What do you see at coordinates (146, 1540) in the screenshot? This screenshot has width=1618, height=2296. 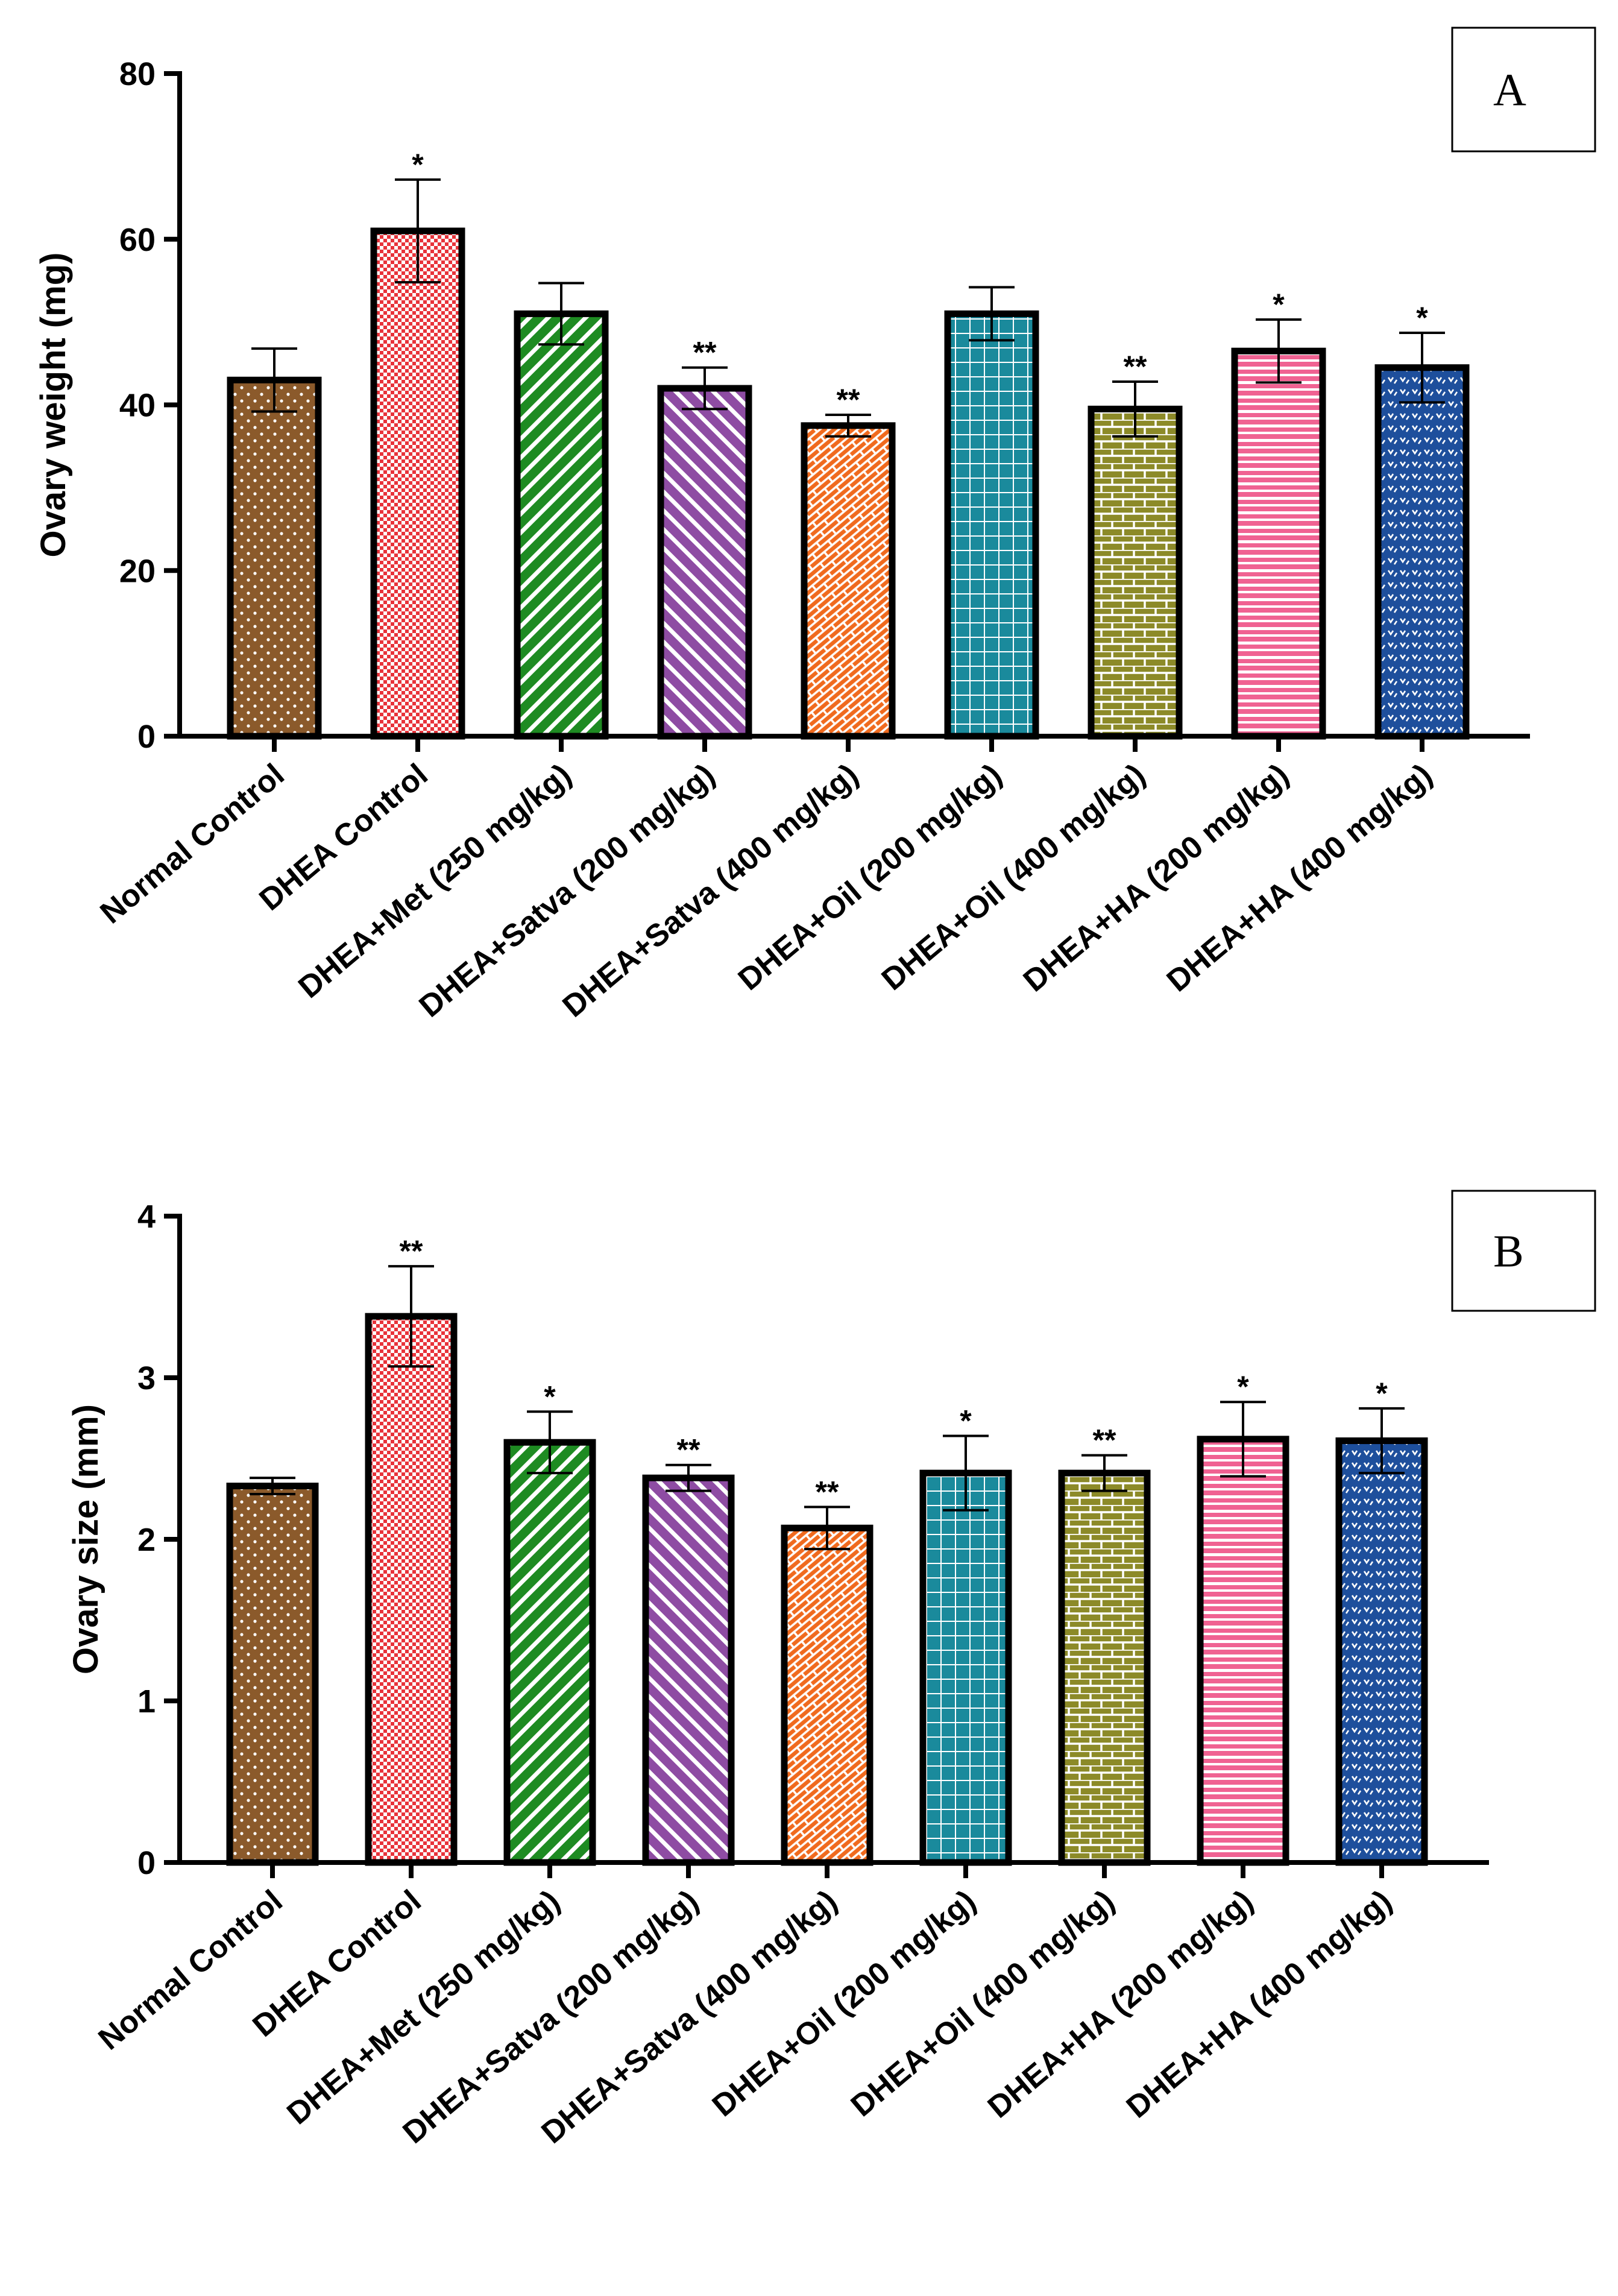 I see `y-tick-label: 2` at bounding box center [146, 1540].